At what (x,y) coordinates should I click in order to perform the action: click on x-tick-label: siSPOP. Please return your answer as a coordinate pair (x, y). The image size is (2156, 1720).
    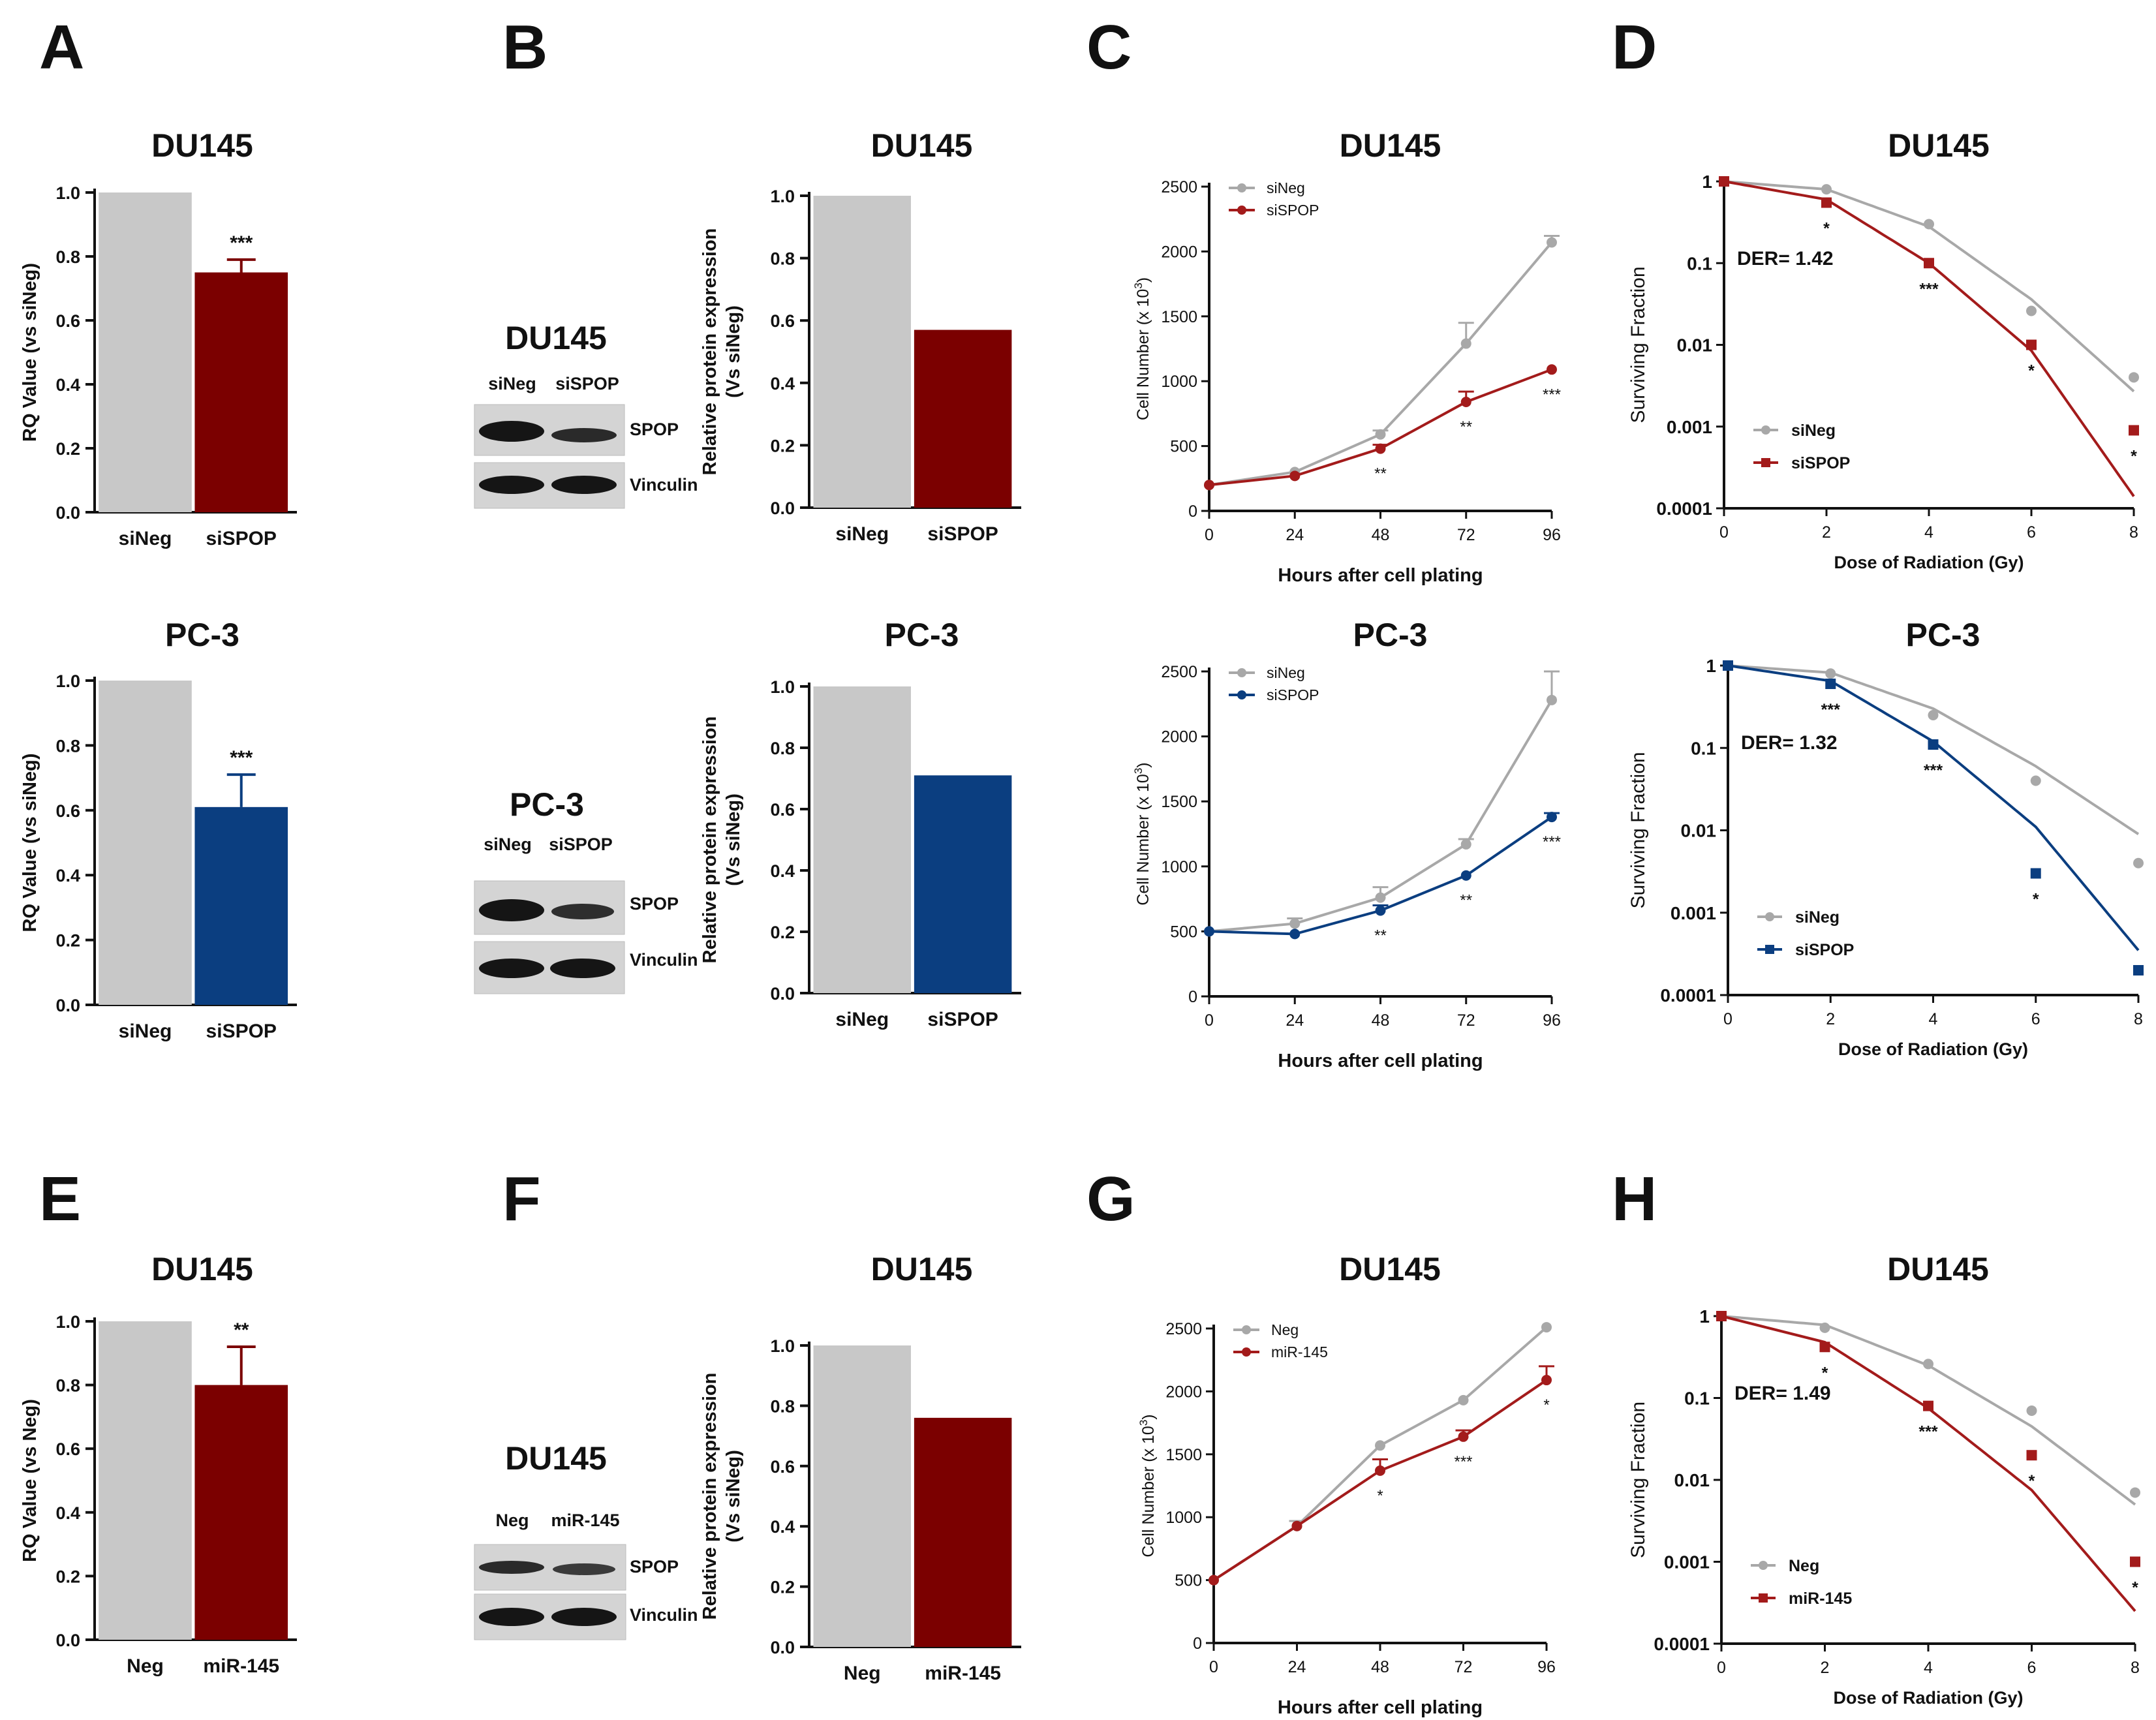
    Looking at the image, I should click on (962, 1020).